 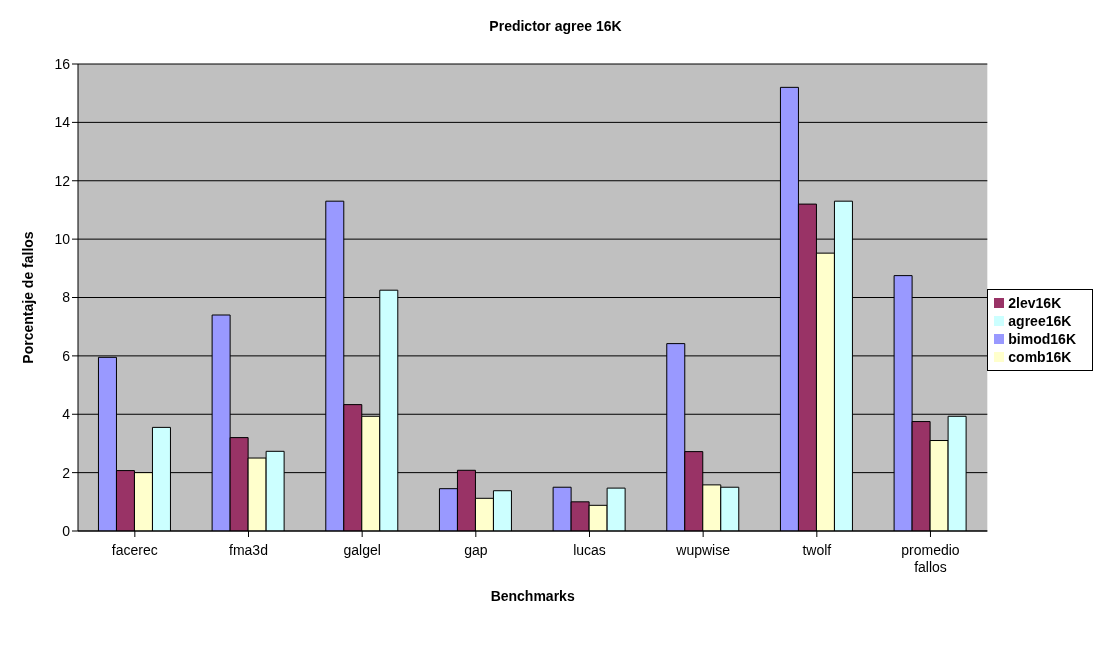 I want to click on x-tick-label: lucas, so click(x=589, y=550).